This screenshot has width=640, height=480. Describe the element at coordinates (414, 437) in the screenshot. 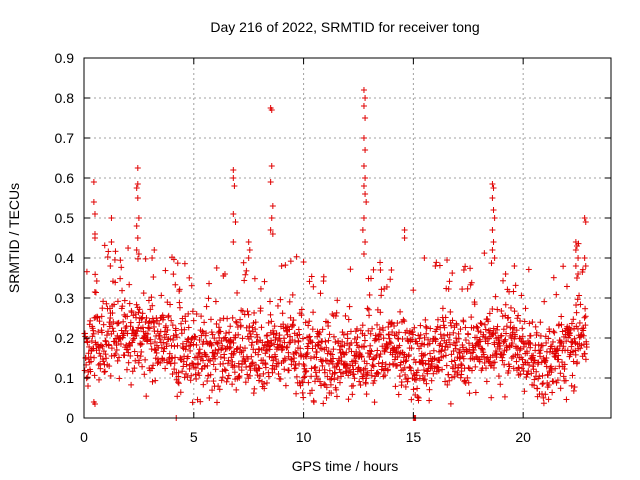

I see `x-tick-label: 15` at that location.